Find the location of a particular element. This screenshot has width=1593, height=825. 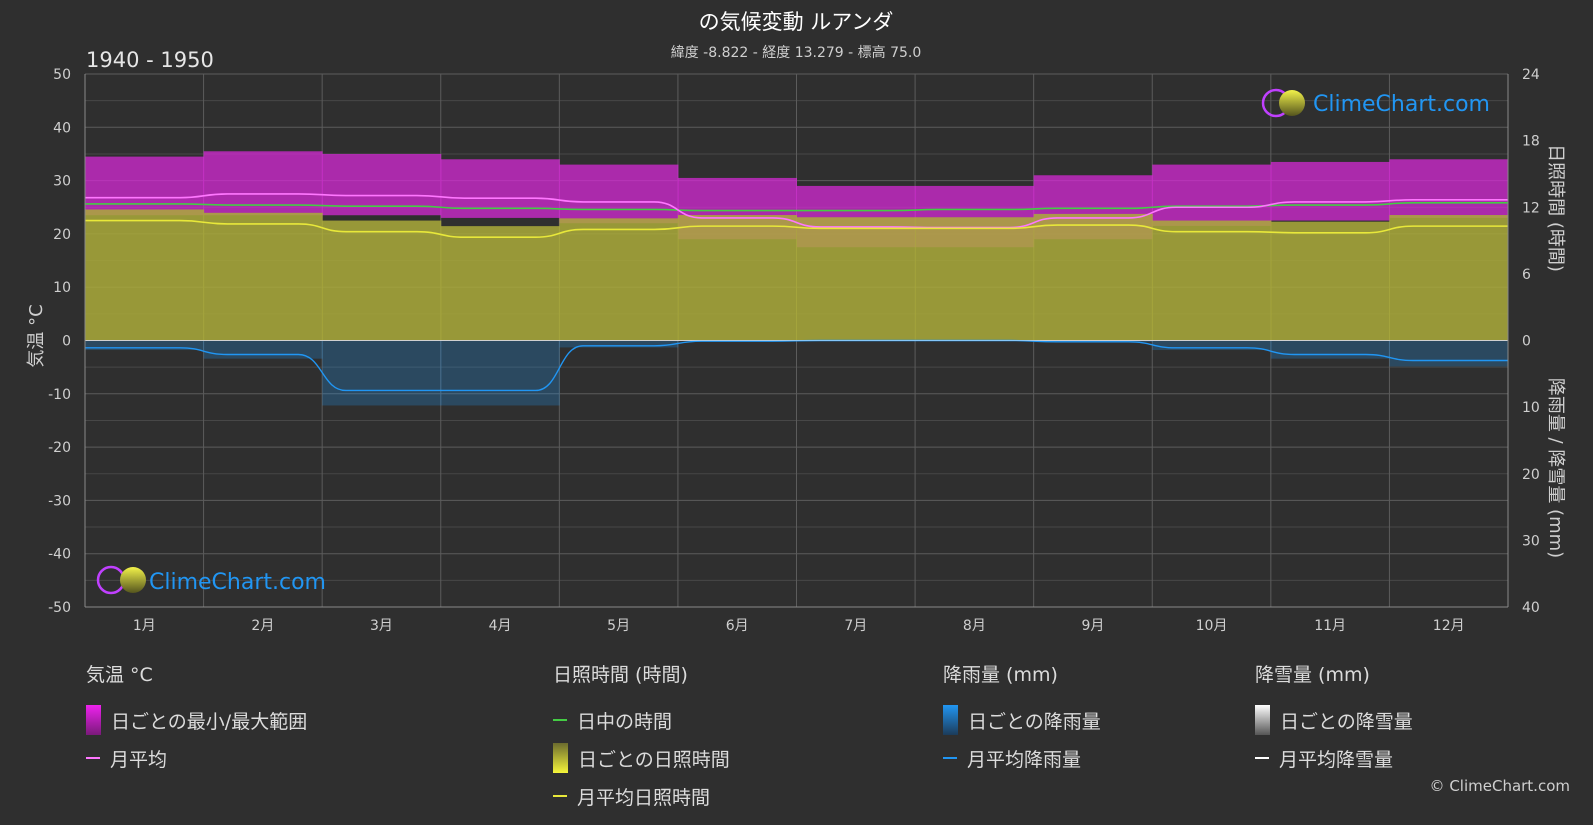

logo-bottom: ClimeChart.com is located at coordinates (211, 580).